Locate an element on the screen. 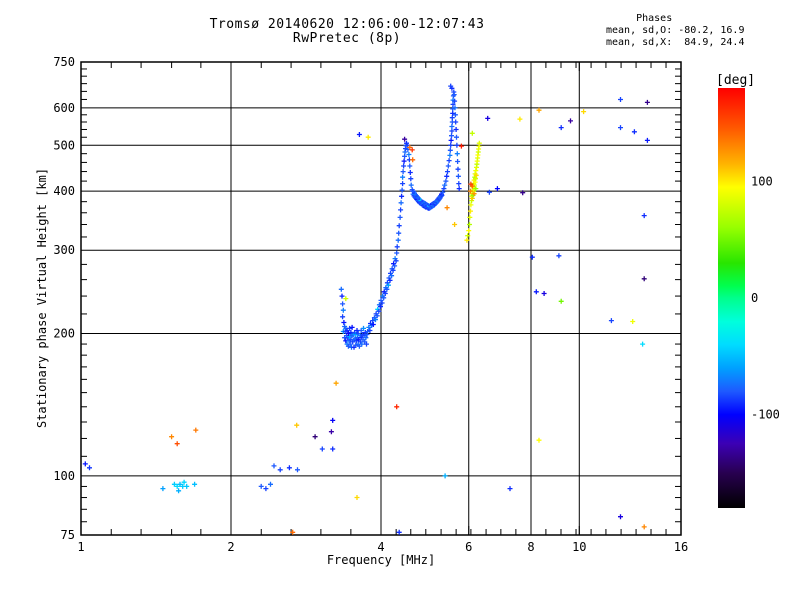 This screenshot has height=600, width=800. y-tick-label: 100 is located at coordinates (64, 476).